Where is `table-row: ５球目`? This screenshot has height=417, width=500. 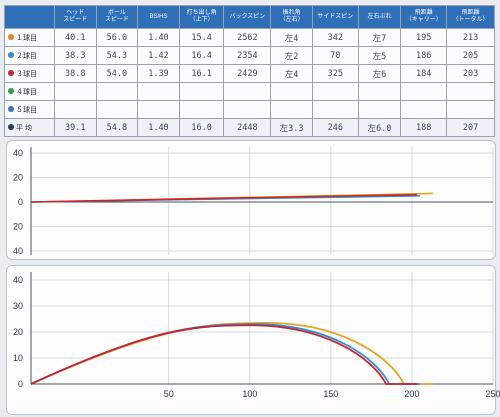 table-row: ５球目 is located at coordinates (249, 109).